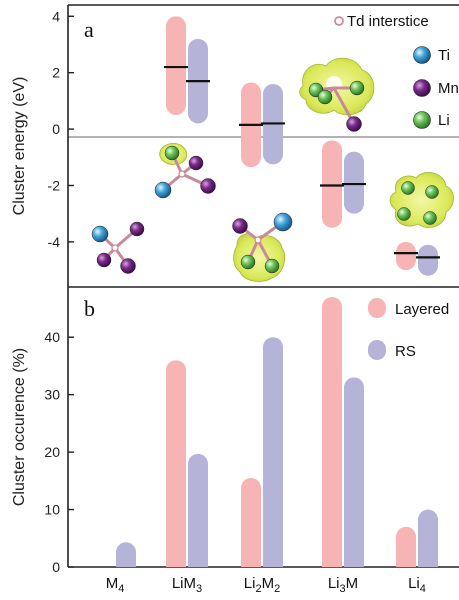 This screenshot has height=600, width=459. What do you see at coordinates (273, 452) in the screenshot?
I see `occurrence-bar-rs-li2m2` at bounding box center [273, 452].